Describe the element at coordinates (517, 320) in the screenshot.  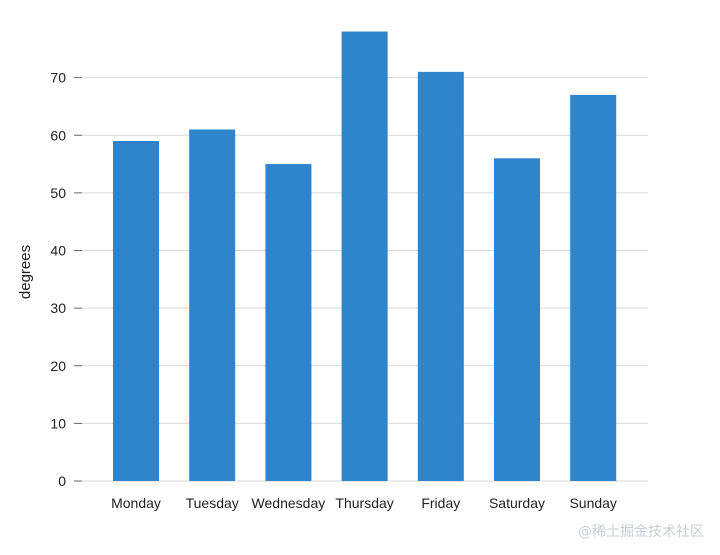
I see `bar-saturday` at that location.